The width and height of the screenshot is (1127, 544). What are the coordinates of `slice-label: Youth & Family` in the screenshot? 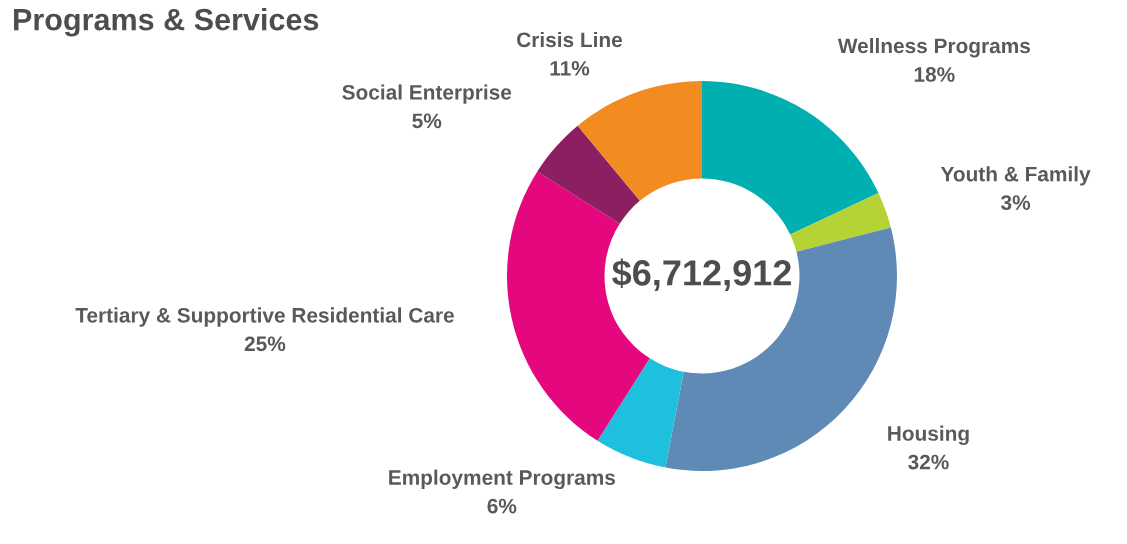 It's located at (1015, 176).